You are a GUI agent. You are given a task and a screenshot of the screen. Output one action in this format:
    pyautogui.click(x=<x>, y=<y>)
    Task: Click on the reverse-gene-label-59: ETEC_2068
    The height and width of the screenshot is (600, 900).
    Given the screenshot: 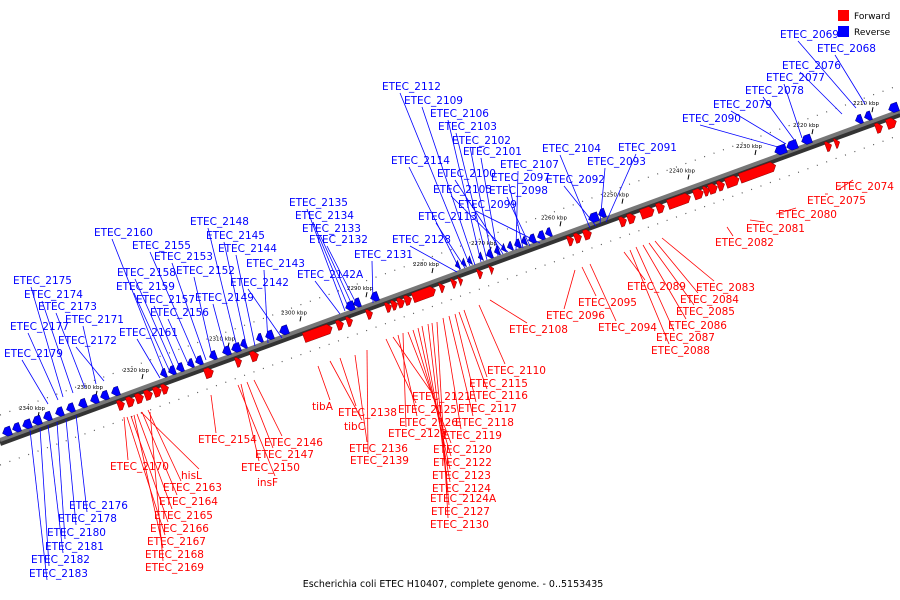 What is the action you would take?
    pyautogui.click(x=846, y=49)
    